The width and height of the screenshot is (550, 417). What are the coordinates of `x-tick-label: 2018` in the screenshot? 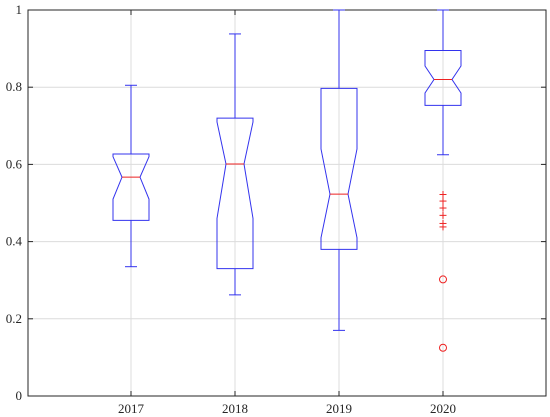 It's located at (235, 408).